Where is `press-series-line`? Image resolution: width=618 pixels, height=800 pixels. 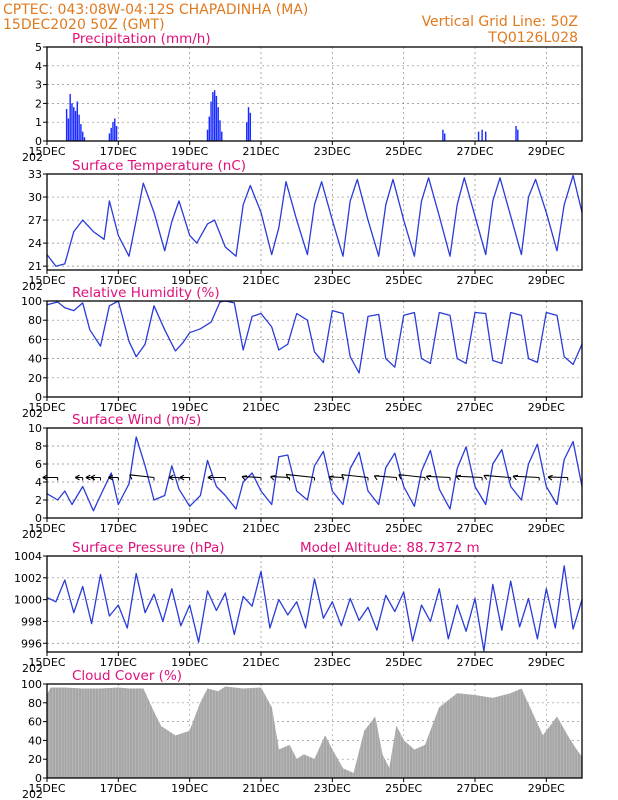
press-series-line is located at coordinates (314, 608).